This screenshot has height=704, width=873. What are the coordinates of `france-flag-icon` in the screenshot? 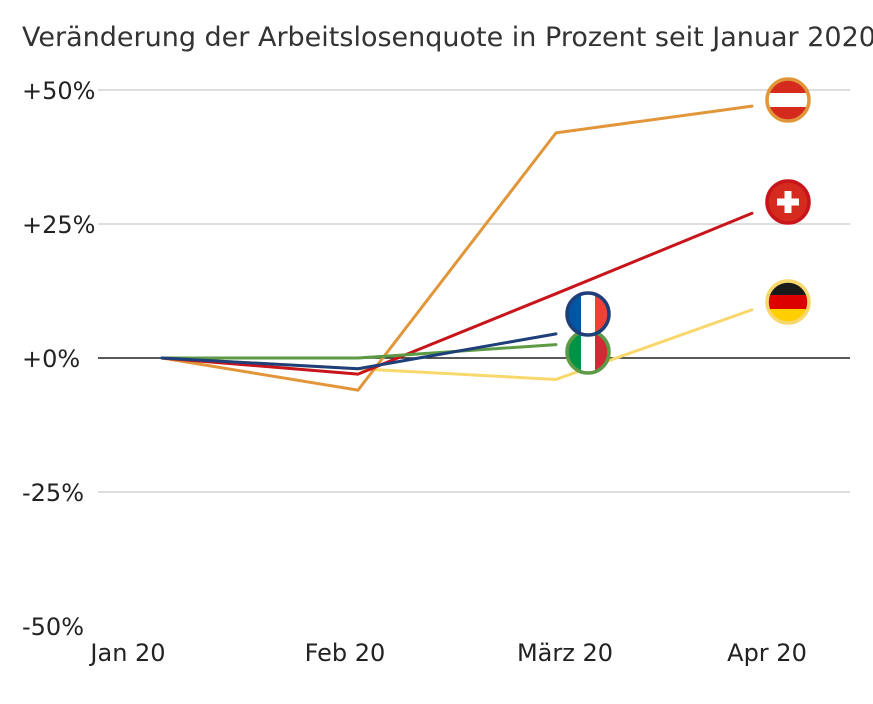 It's located at (588, 314).